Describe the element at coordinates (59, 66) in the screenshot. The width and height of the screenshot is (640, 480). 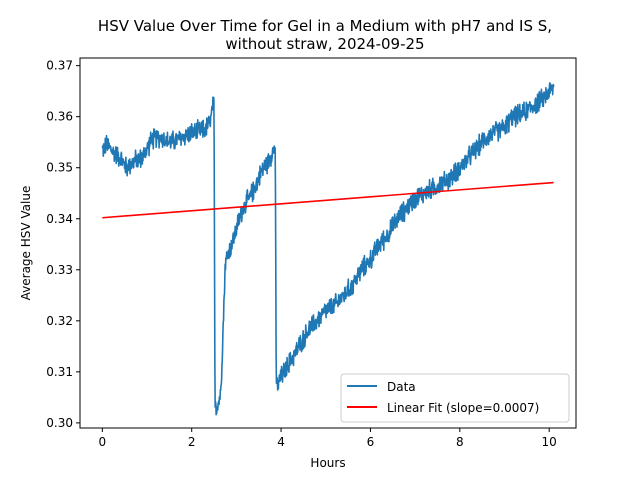
I see `y-tick-label: 0.37` at that location.